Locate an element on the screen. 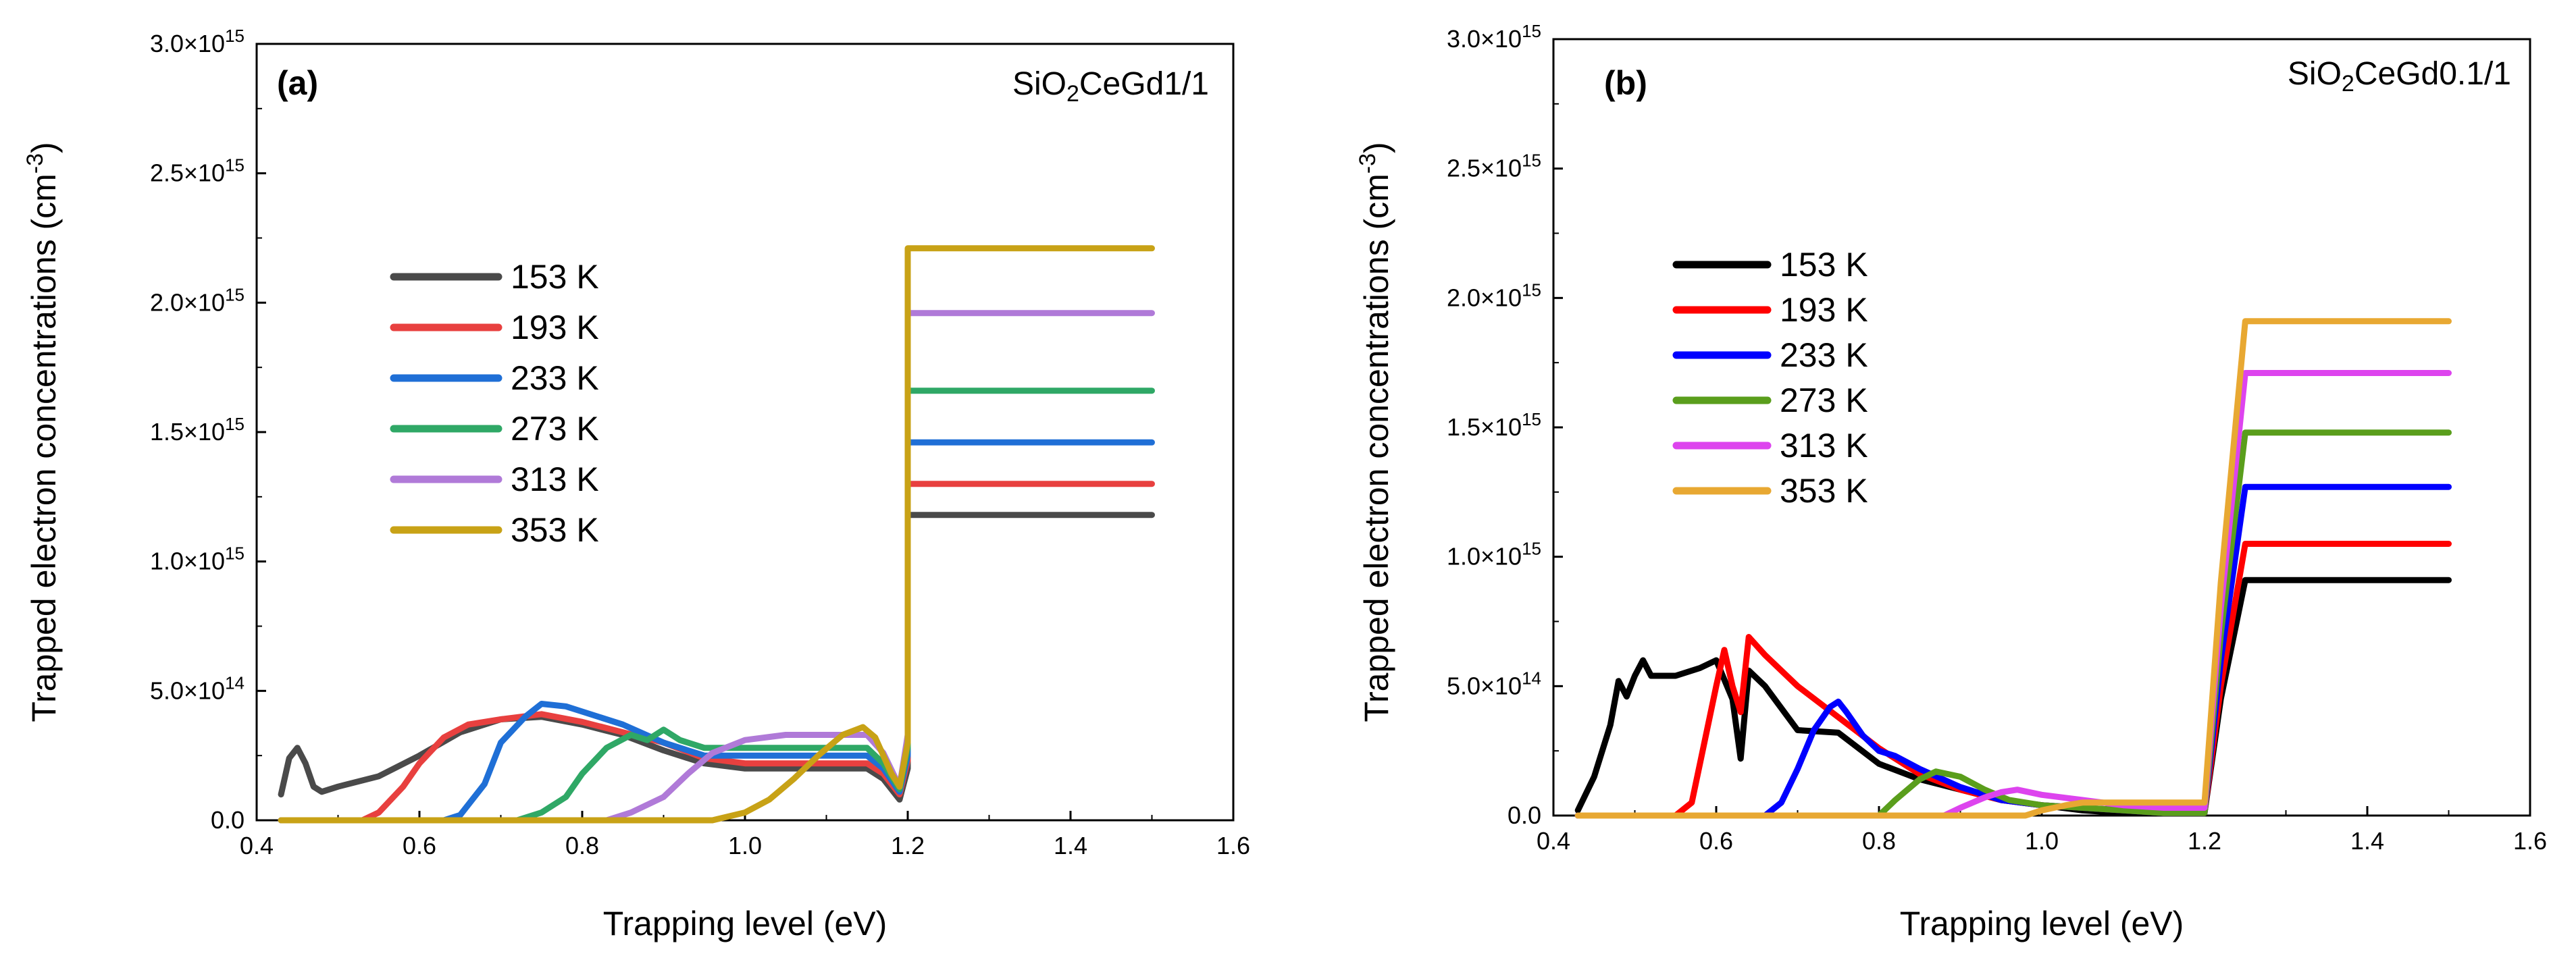 This screenshot has width=2576, height=958. panel-b-legend-label: 233 K is located at coordinates (1824, 355).